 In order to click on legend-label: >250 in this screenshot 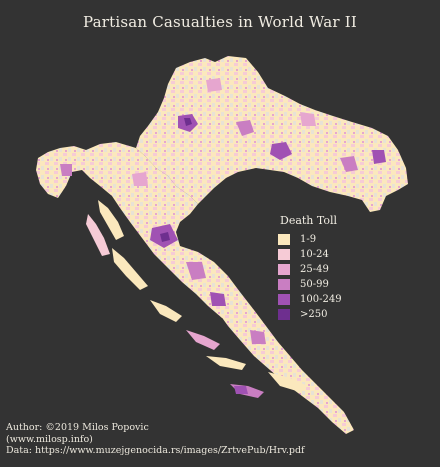, I will do `click(314, 314)`.